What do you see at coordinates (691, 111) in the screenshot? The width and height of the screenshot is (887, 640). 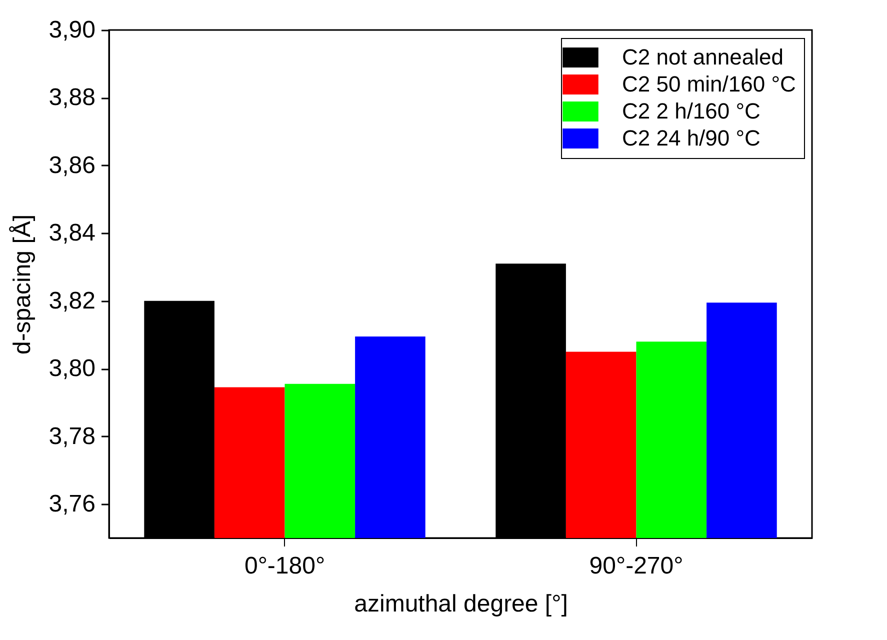 I see `legend-label: C2 2 h/160 °C` at bounding box center [691, 111].